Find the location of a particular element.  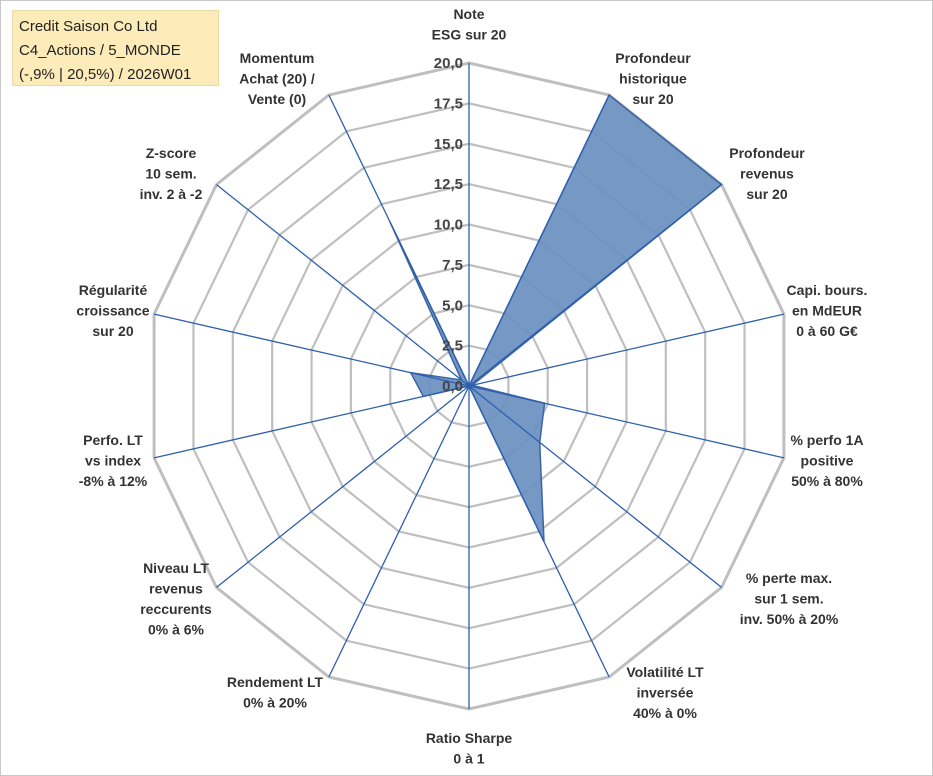

axis-label-line: Volatilité LT is located at coordinates (665, 672).